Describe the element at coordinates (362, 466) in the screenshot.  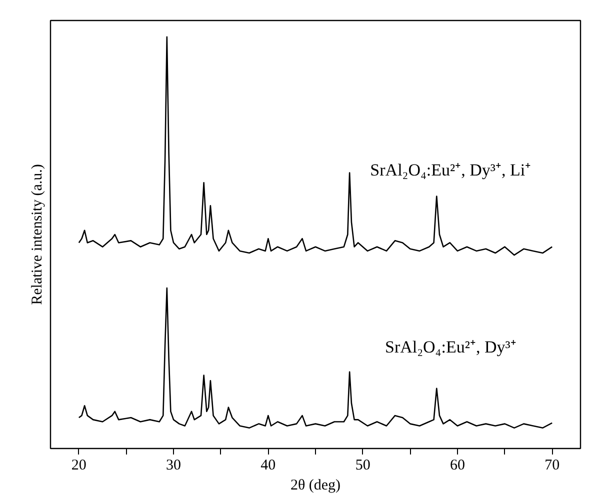
I see `x-tick-label: 50` at that location.